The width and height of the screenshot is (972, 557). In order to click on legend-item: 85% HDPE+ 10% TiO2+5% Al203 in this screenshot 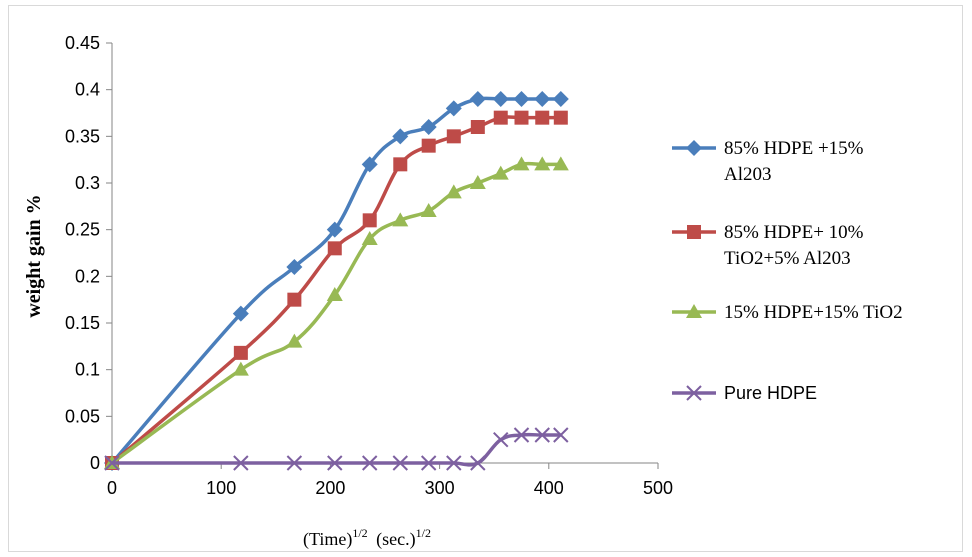, I will do `click(768, 245)`.